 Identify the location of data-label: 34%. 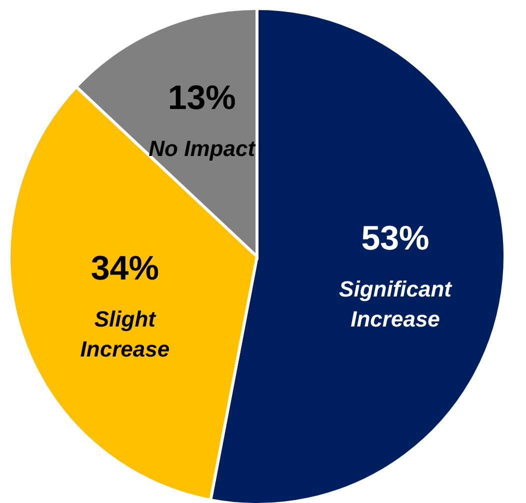
(124, 268).